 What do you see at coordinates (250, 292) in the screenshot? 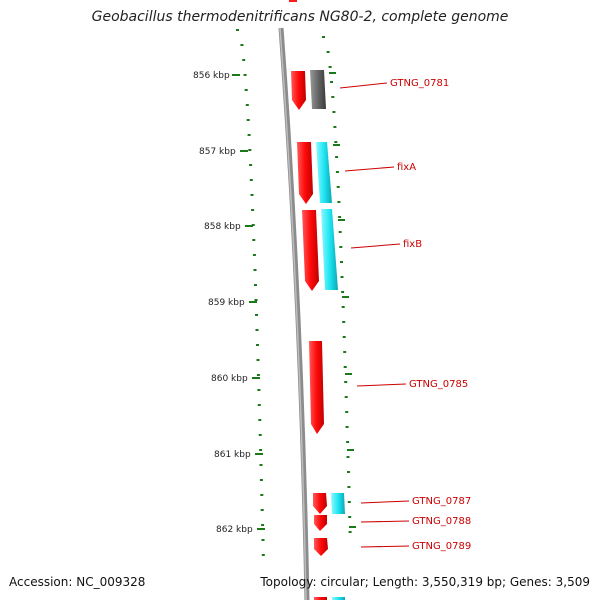
I see `left-tick-rail` at bounding box center [250, 292].